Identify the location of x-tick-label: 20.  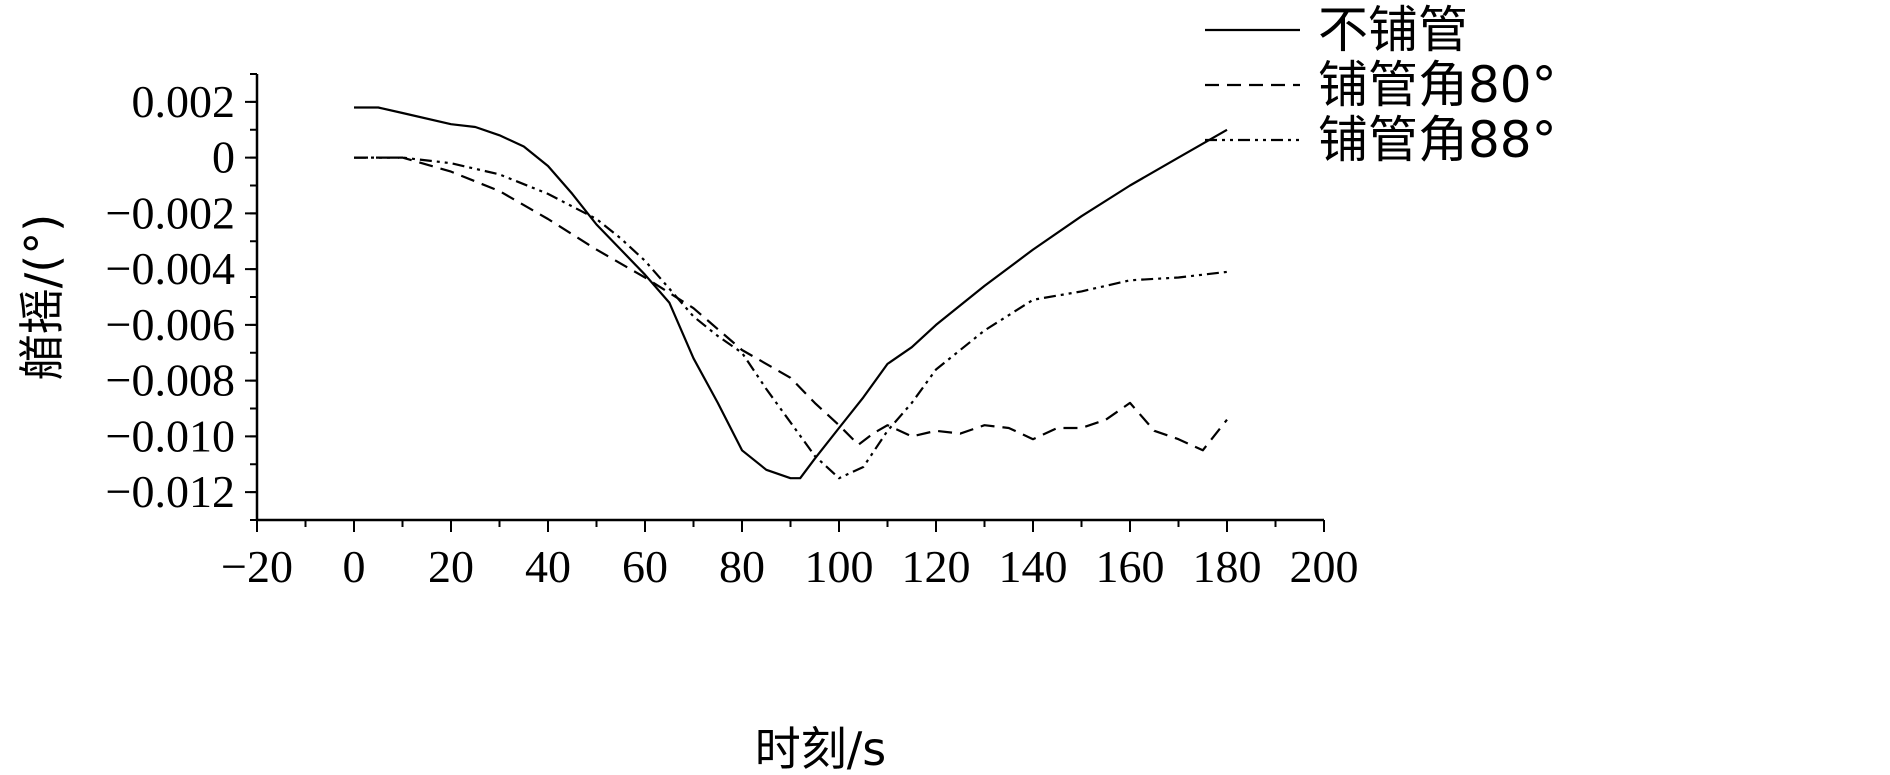
(451, 566).